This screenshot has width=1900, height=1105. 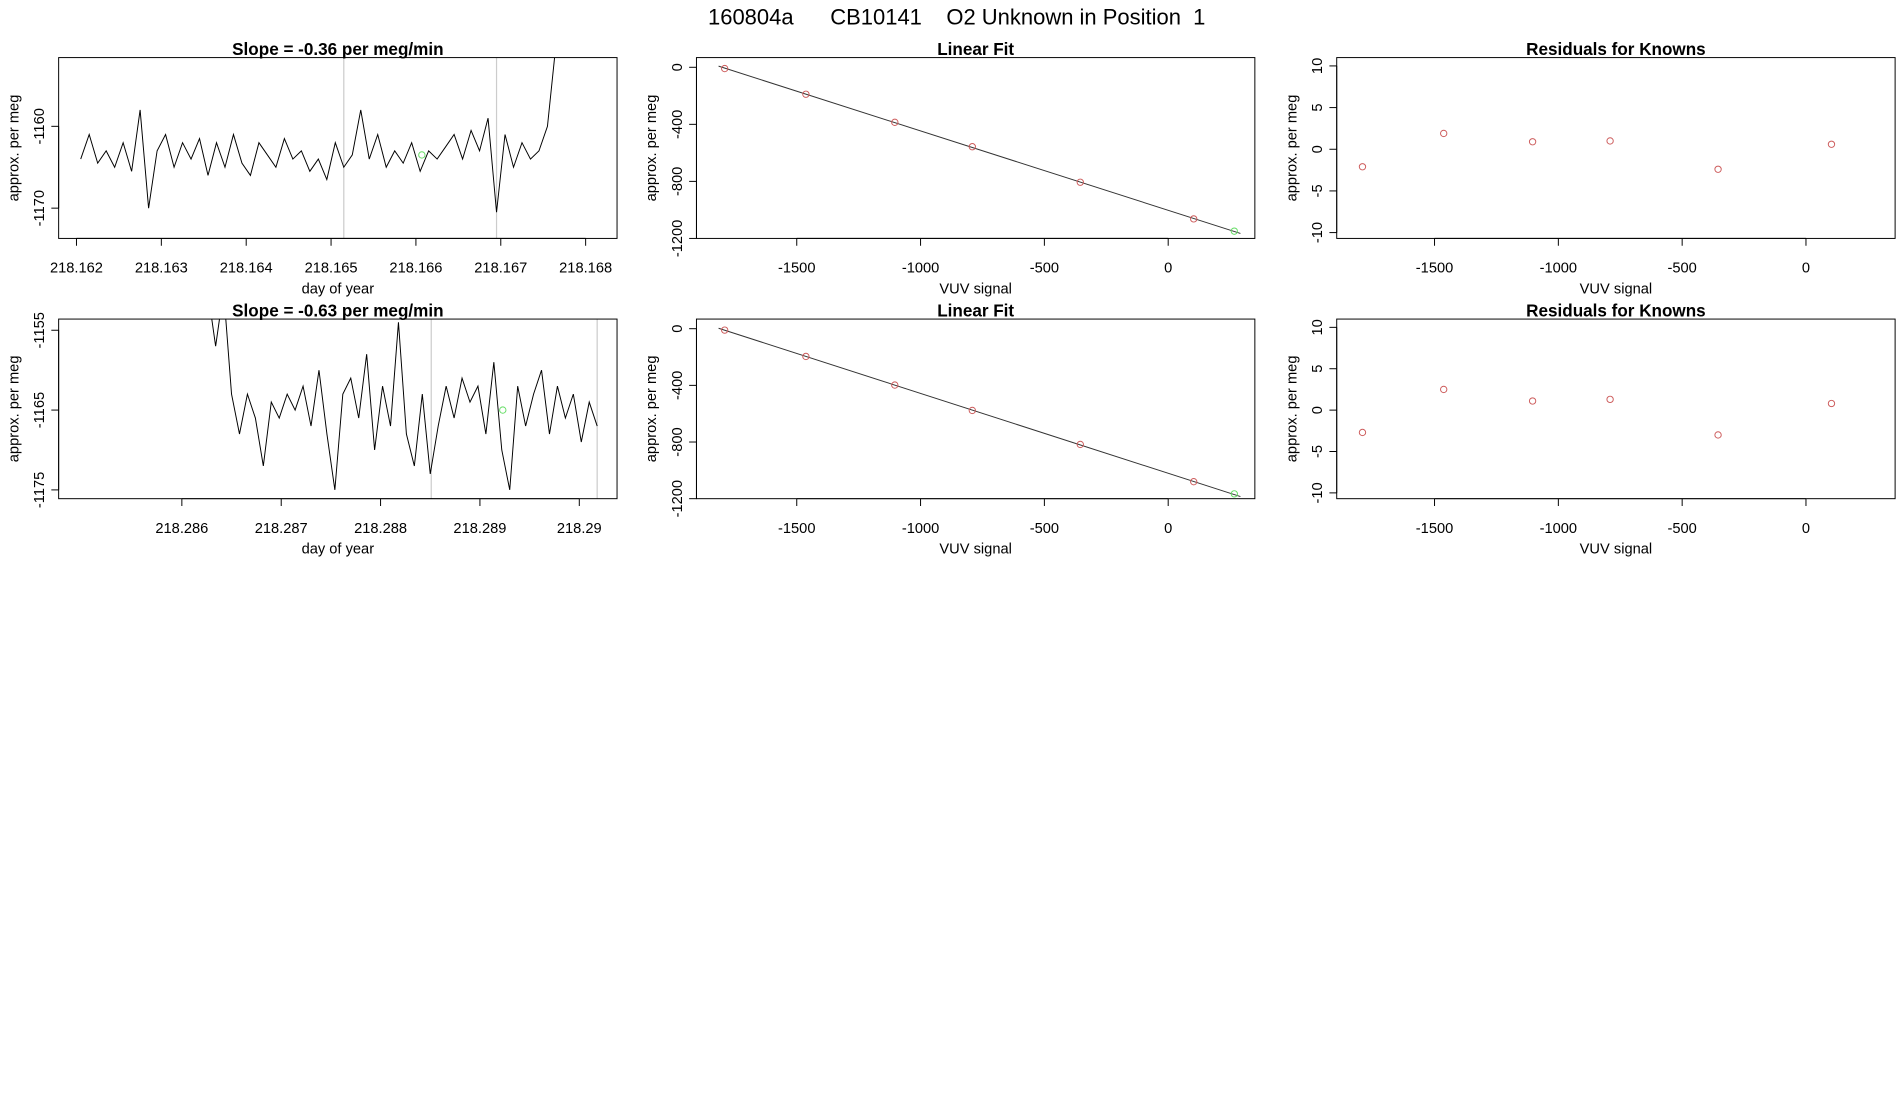 What do you see at coordinates (40, 126) in the screenshot?
I see `y-tick-label: -1160` at bounding box center [40, 126].